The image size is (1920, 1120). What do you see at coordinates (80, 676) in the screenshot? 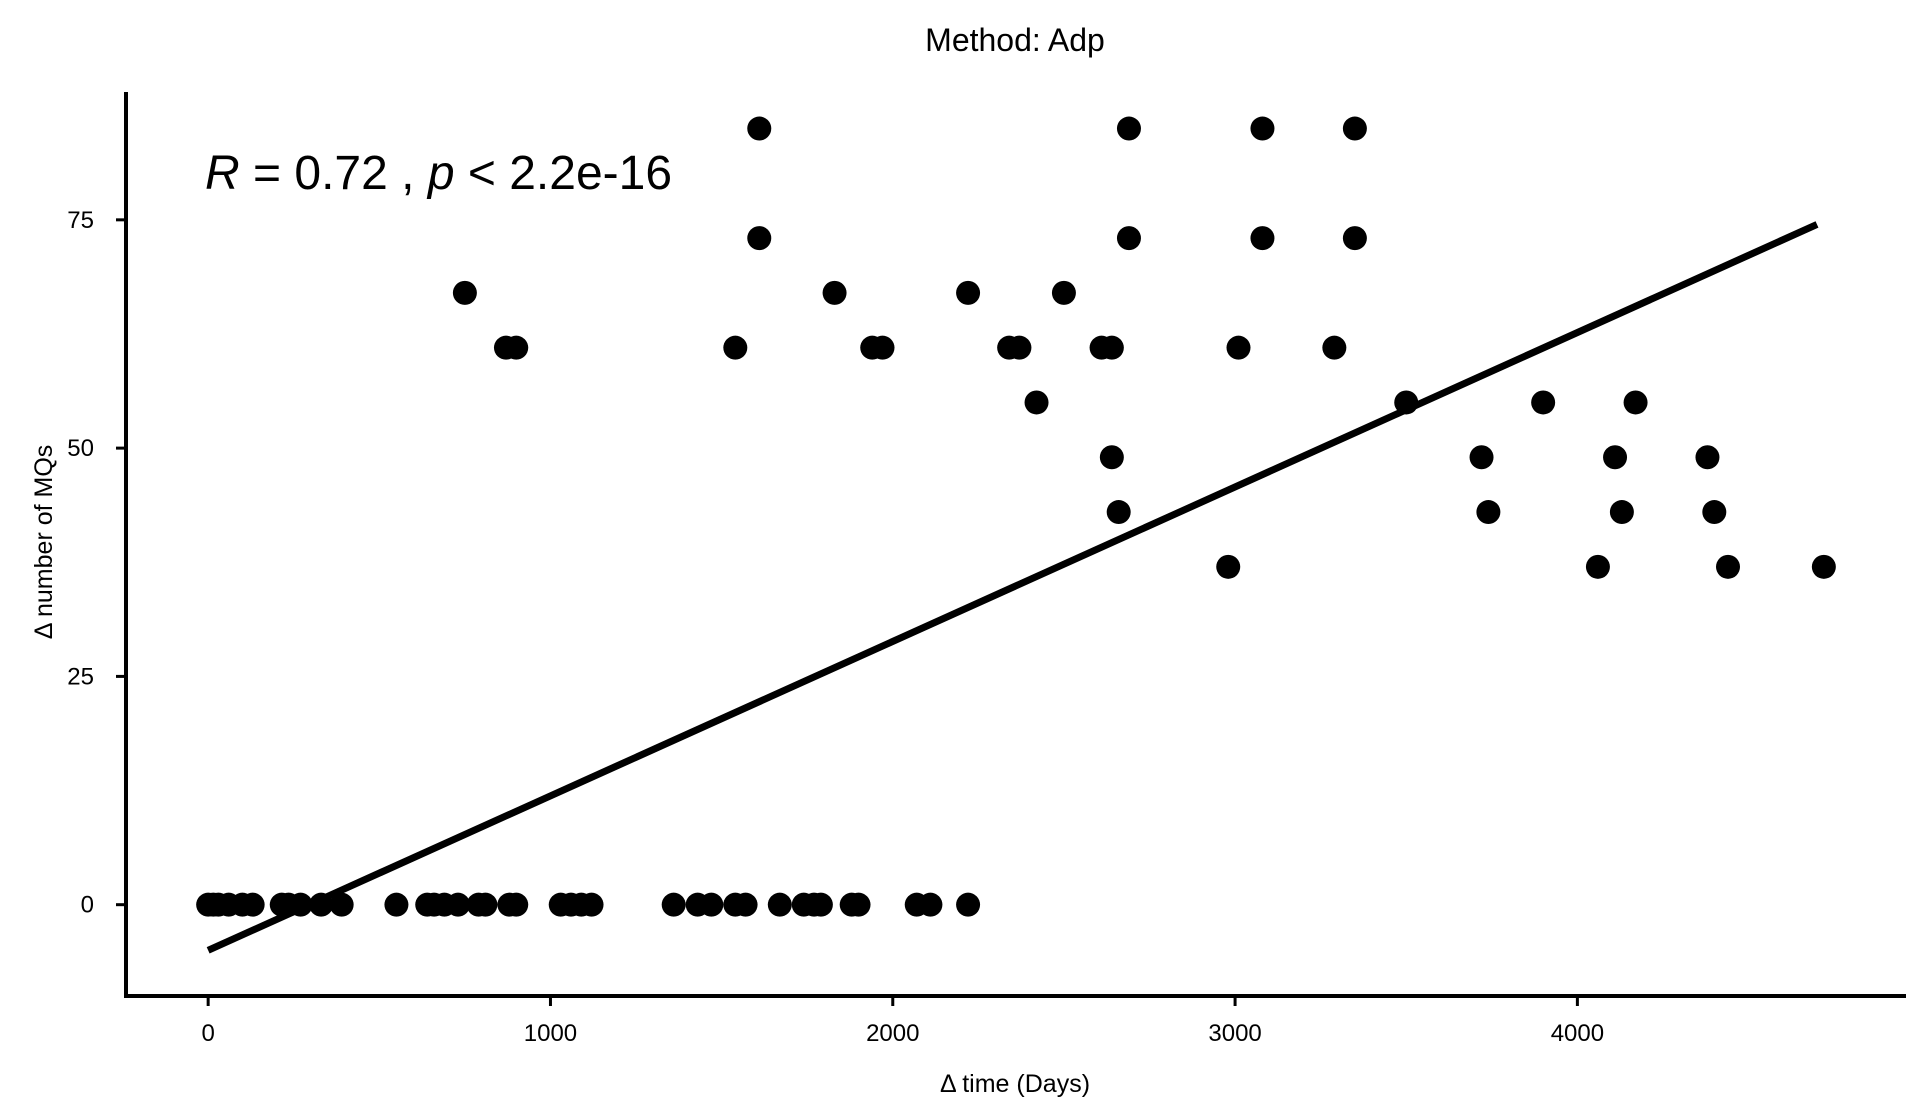
I see `y-tick-label: 25` at bounding box center [80, 676].